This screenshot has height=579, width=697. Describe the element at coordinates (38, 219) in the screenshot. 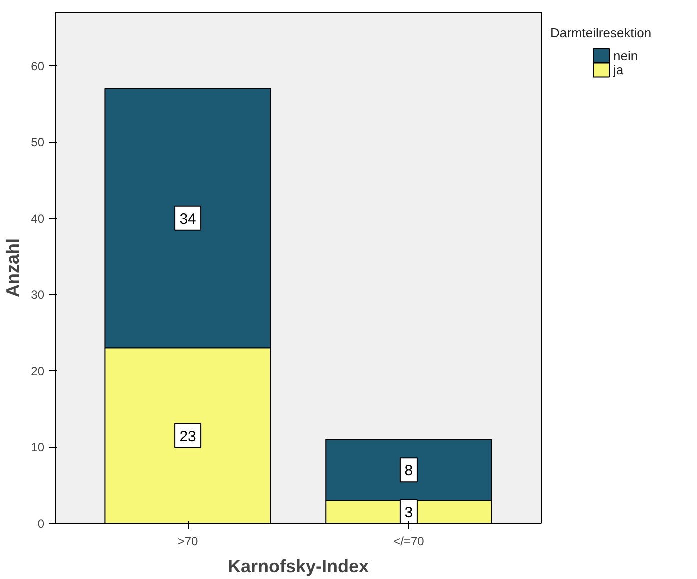

I see `y-tick-label: 40` at that location.